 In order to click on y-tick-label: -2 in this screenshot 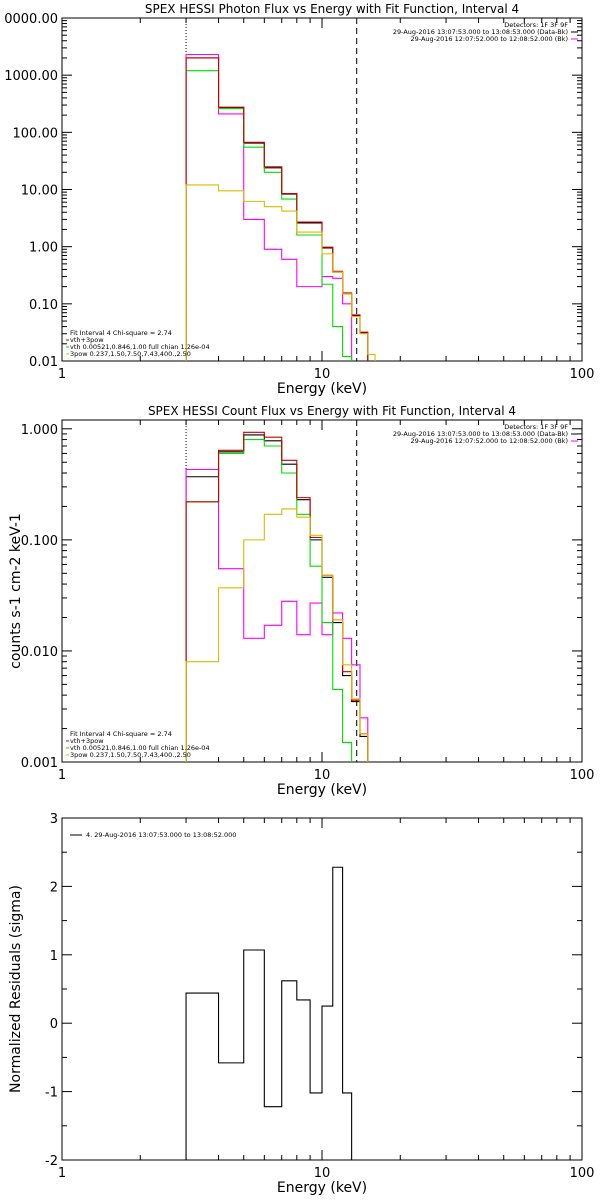, I will do `click(51, 1161)`.